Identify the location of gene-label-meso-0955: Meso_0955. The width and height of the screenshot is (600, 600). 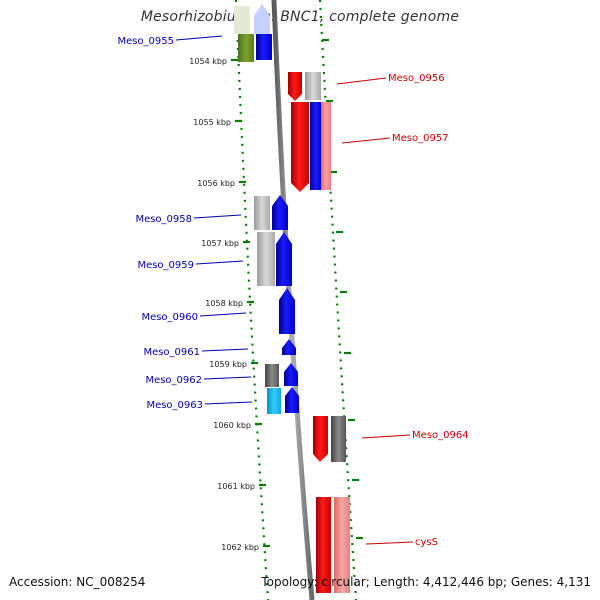
(145, 41).